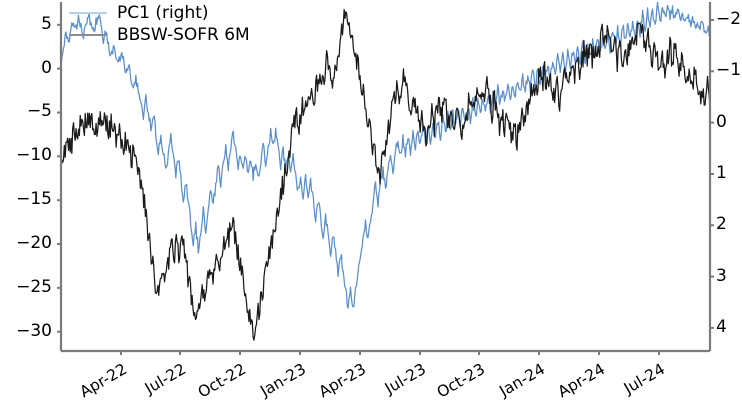  Describe the element at coordinates (729, 70) in the screenshot. I see `right-axis-tick-label: −1` at that location.